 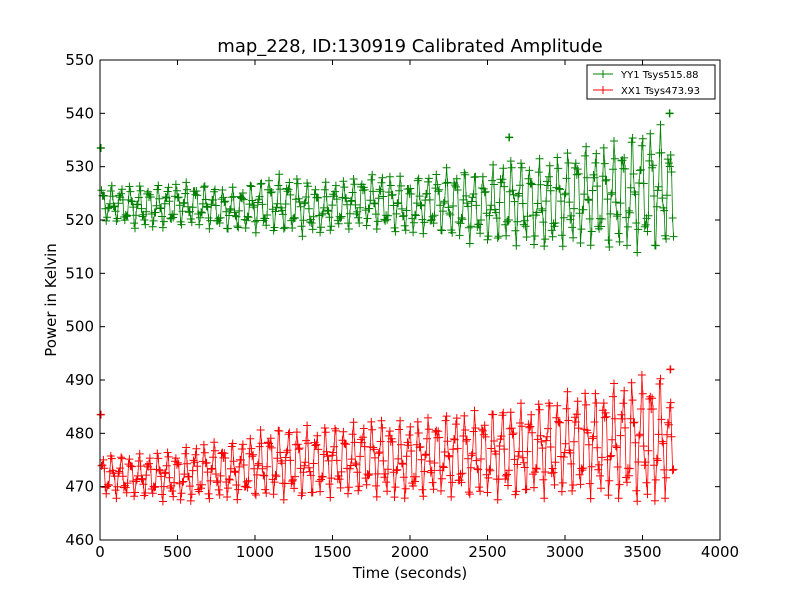 I want to click on y-tick-label: 520, so click(x=79, y=220).